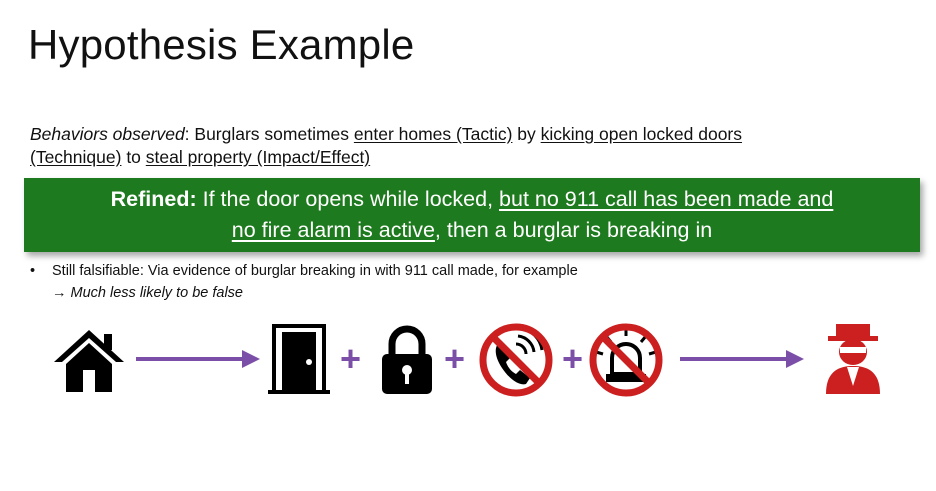 This screenshot has height=491, width=936. I want to click on refined-text-b: , then a burglar is breaking in, so click(573, 230).